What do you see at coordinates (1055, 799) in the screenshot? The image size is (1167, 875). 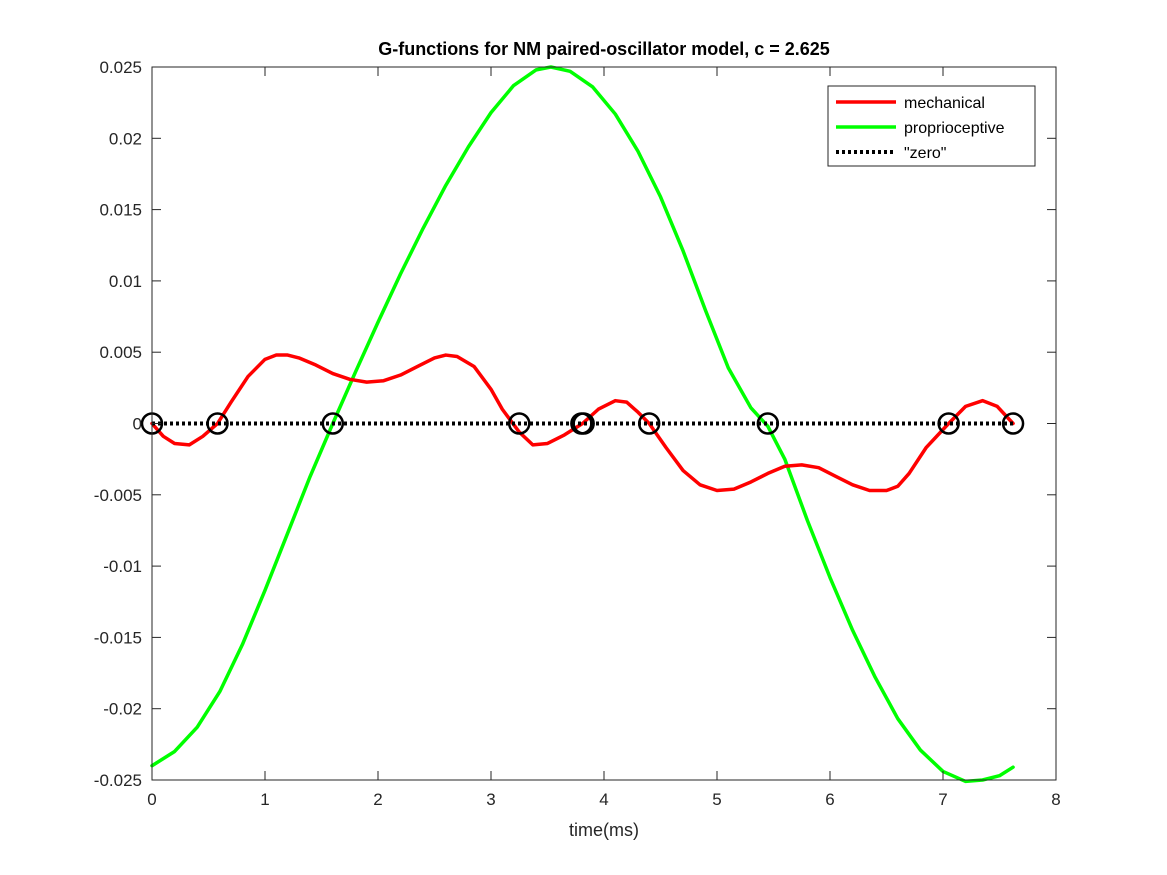 I see `x-tick-label: 8` at bounding box center [1055, 799].